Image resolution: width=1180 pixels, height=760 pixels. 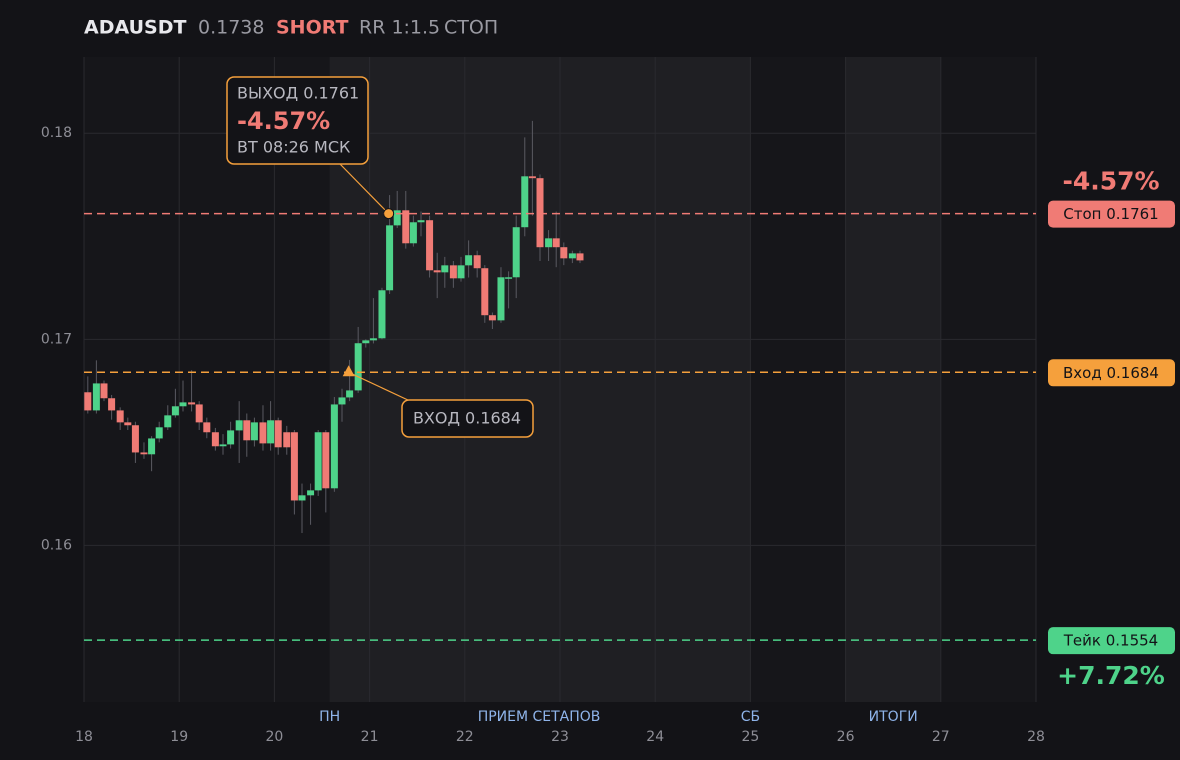 I want to click on session-label: ПН, so click(x=329, y=717).